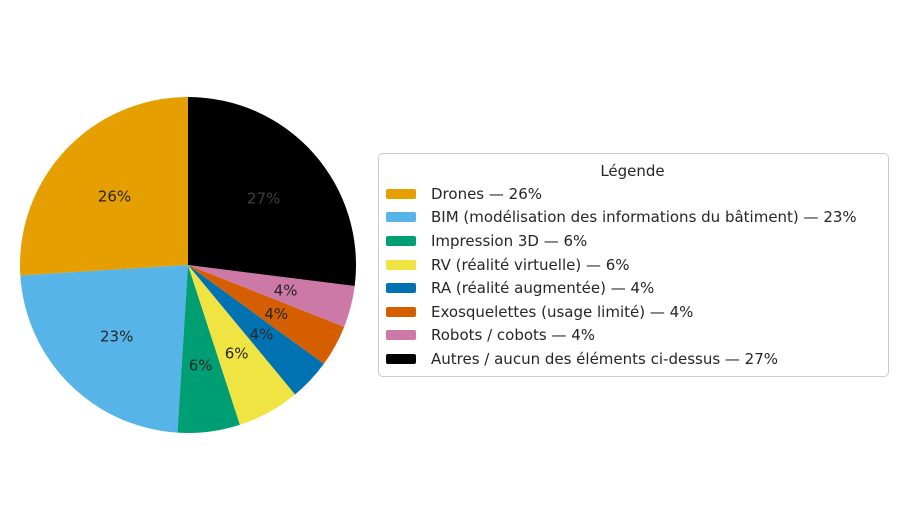 This screenshot has height=506, width=900. I want to click on legend-item-label: Impression 3D — 6%, so click(509, 240).